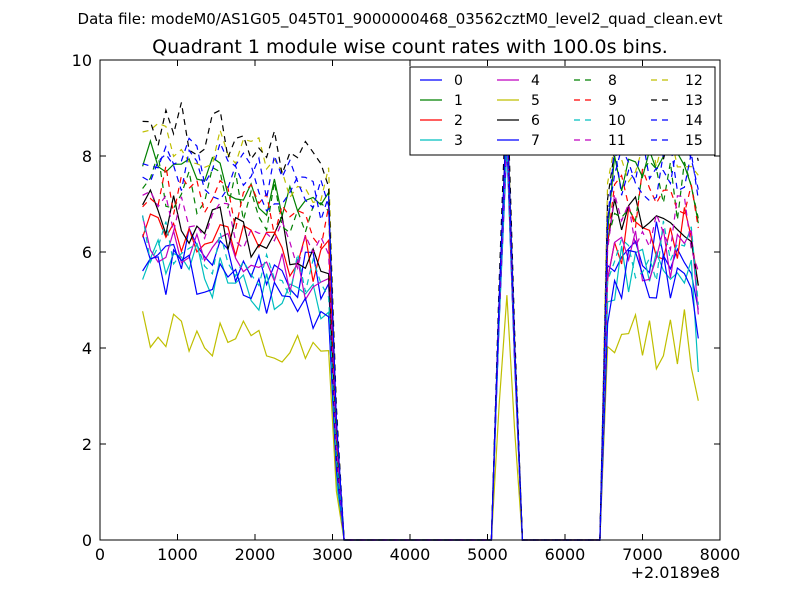  I want to click on x-tick-label: 6000, so click(565, 554).